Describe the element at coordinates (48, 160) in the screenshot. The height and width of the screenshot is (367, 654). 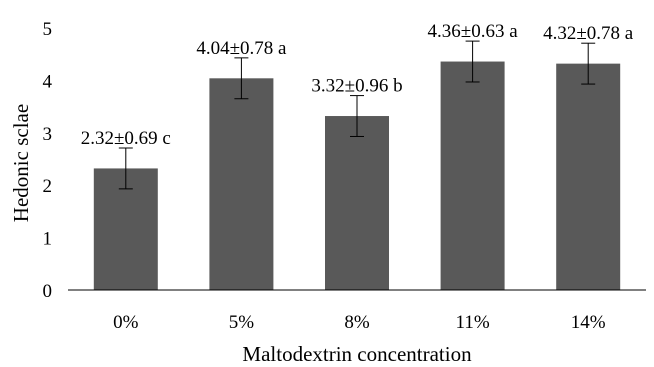
I see `y-axis-ticks: 0 1 2 3 4 5` at that location.